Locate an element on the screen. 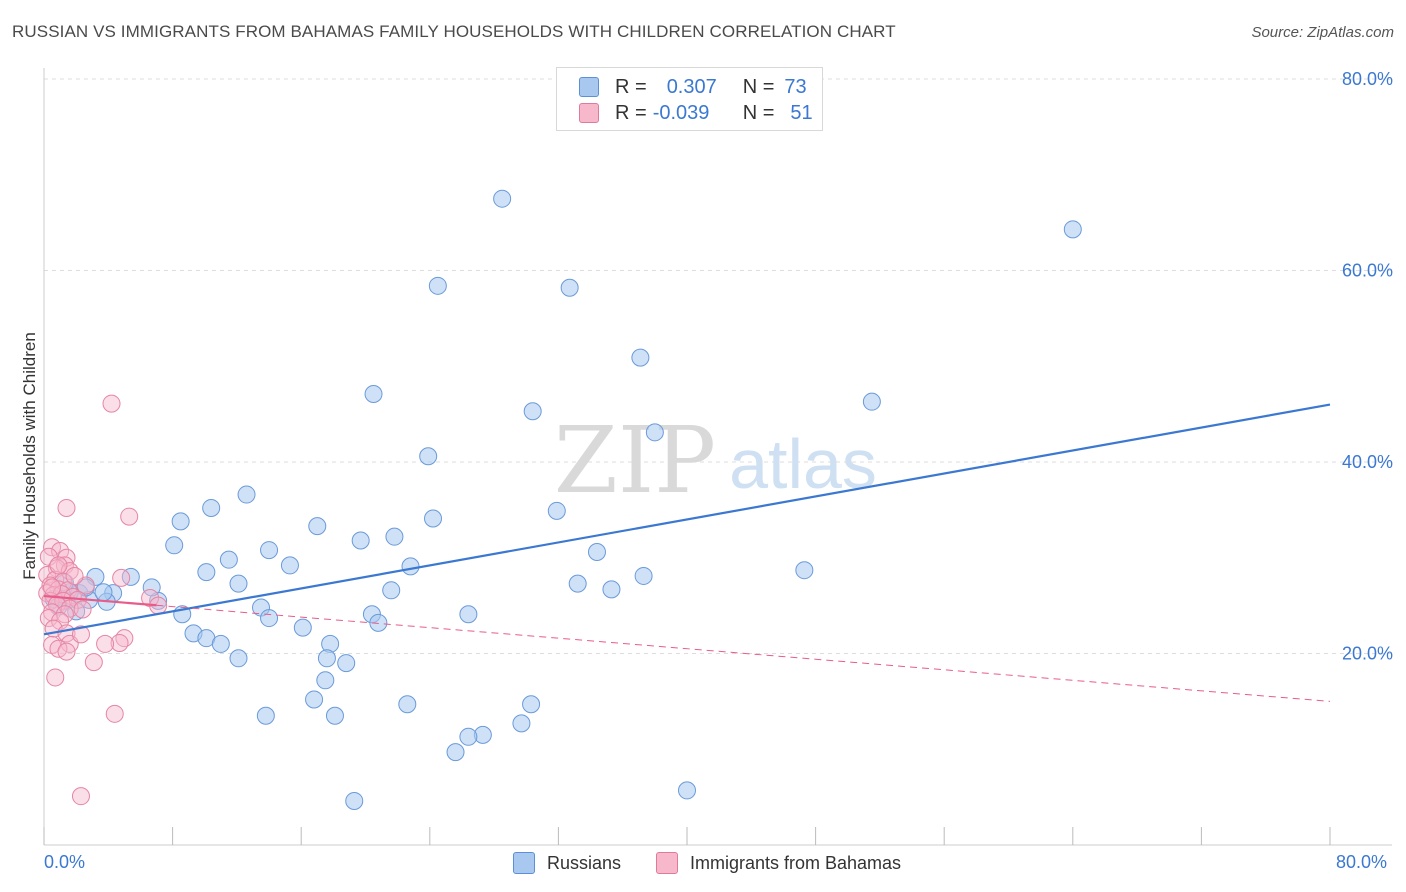  legend-row-russians: R = 0.307 N = 73 is located at coordinates (693, 87).